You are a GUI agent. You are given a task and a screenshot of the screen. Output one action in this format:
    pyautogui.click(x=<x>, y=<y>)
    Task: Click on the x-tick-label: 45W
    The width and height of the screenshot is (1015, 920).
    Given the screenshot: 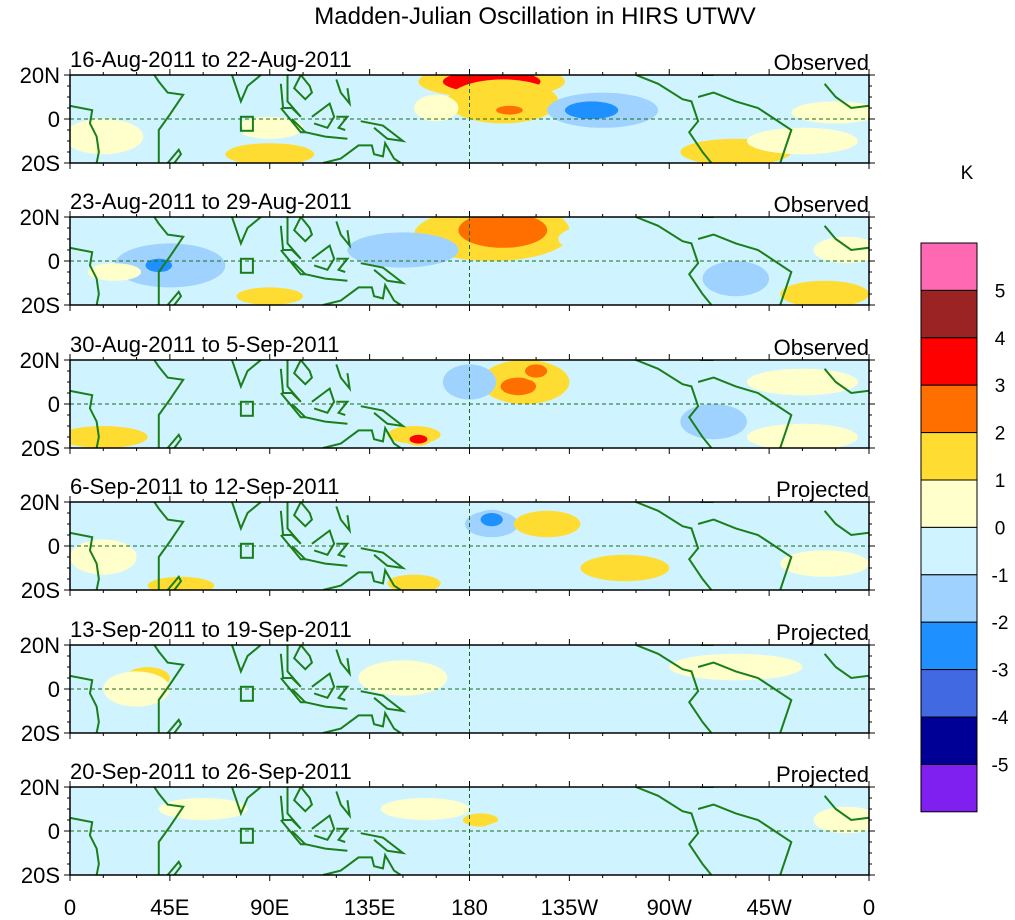 What is the action you would take?
    pyautogui.click(x=769, y=907)
    